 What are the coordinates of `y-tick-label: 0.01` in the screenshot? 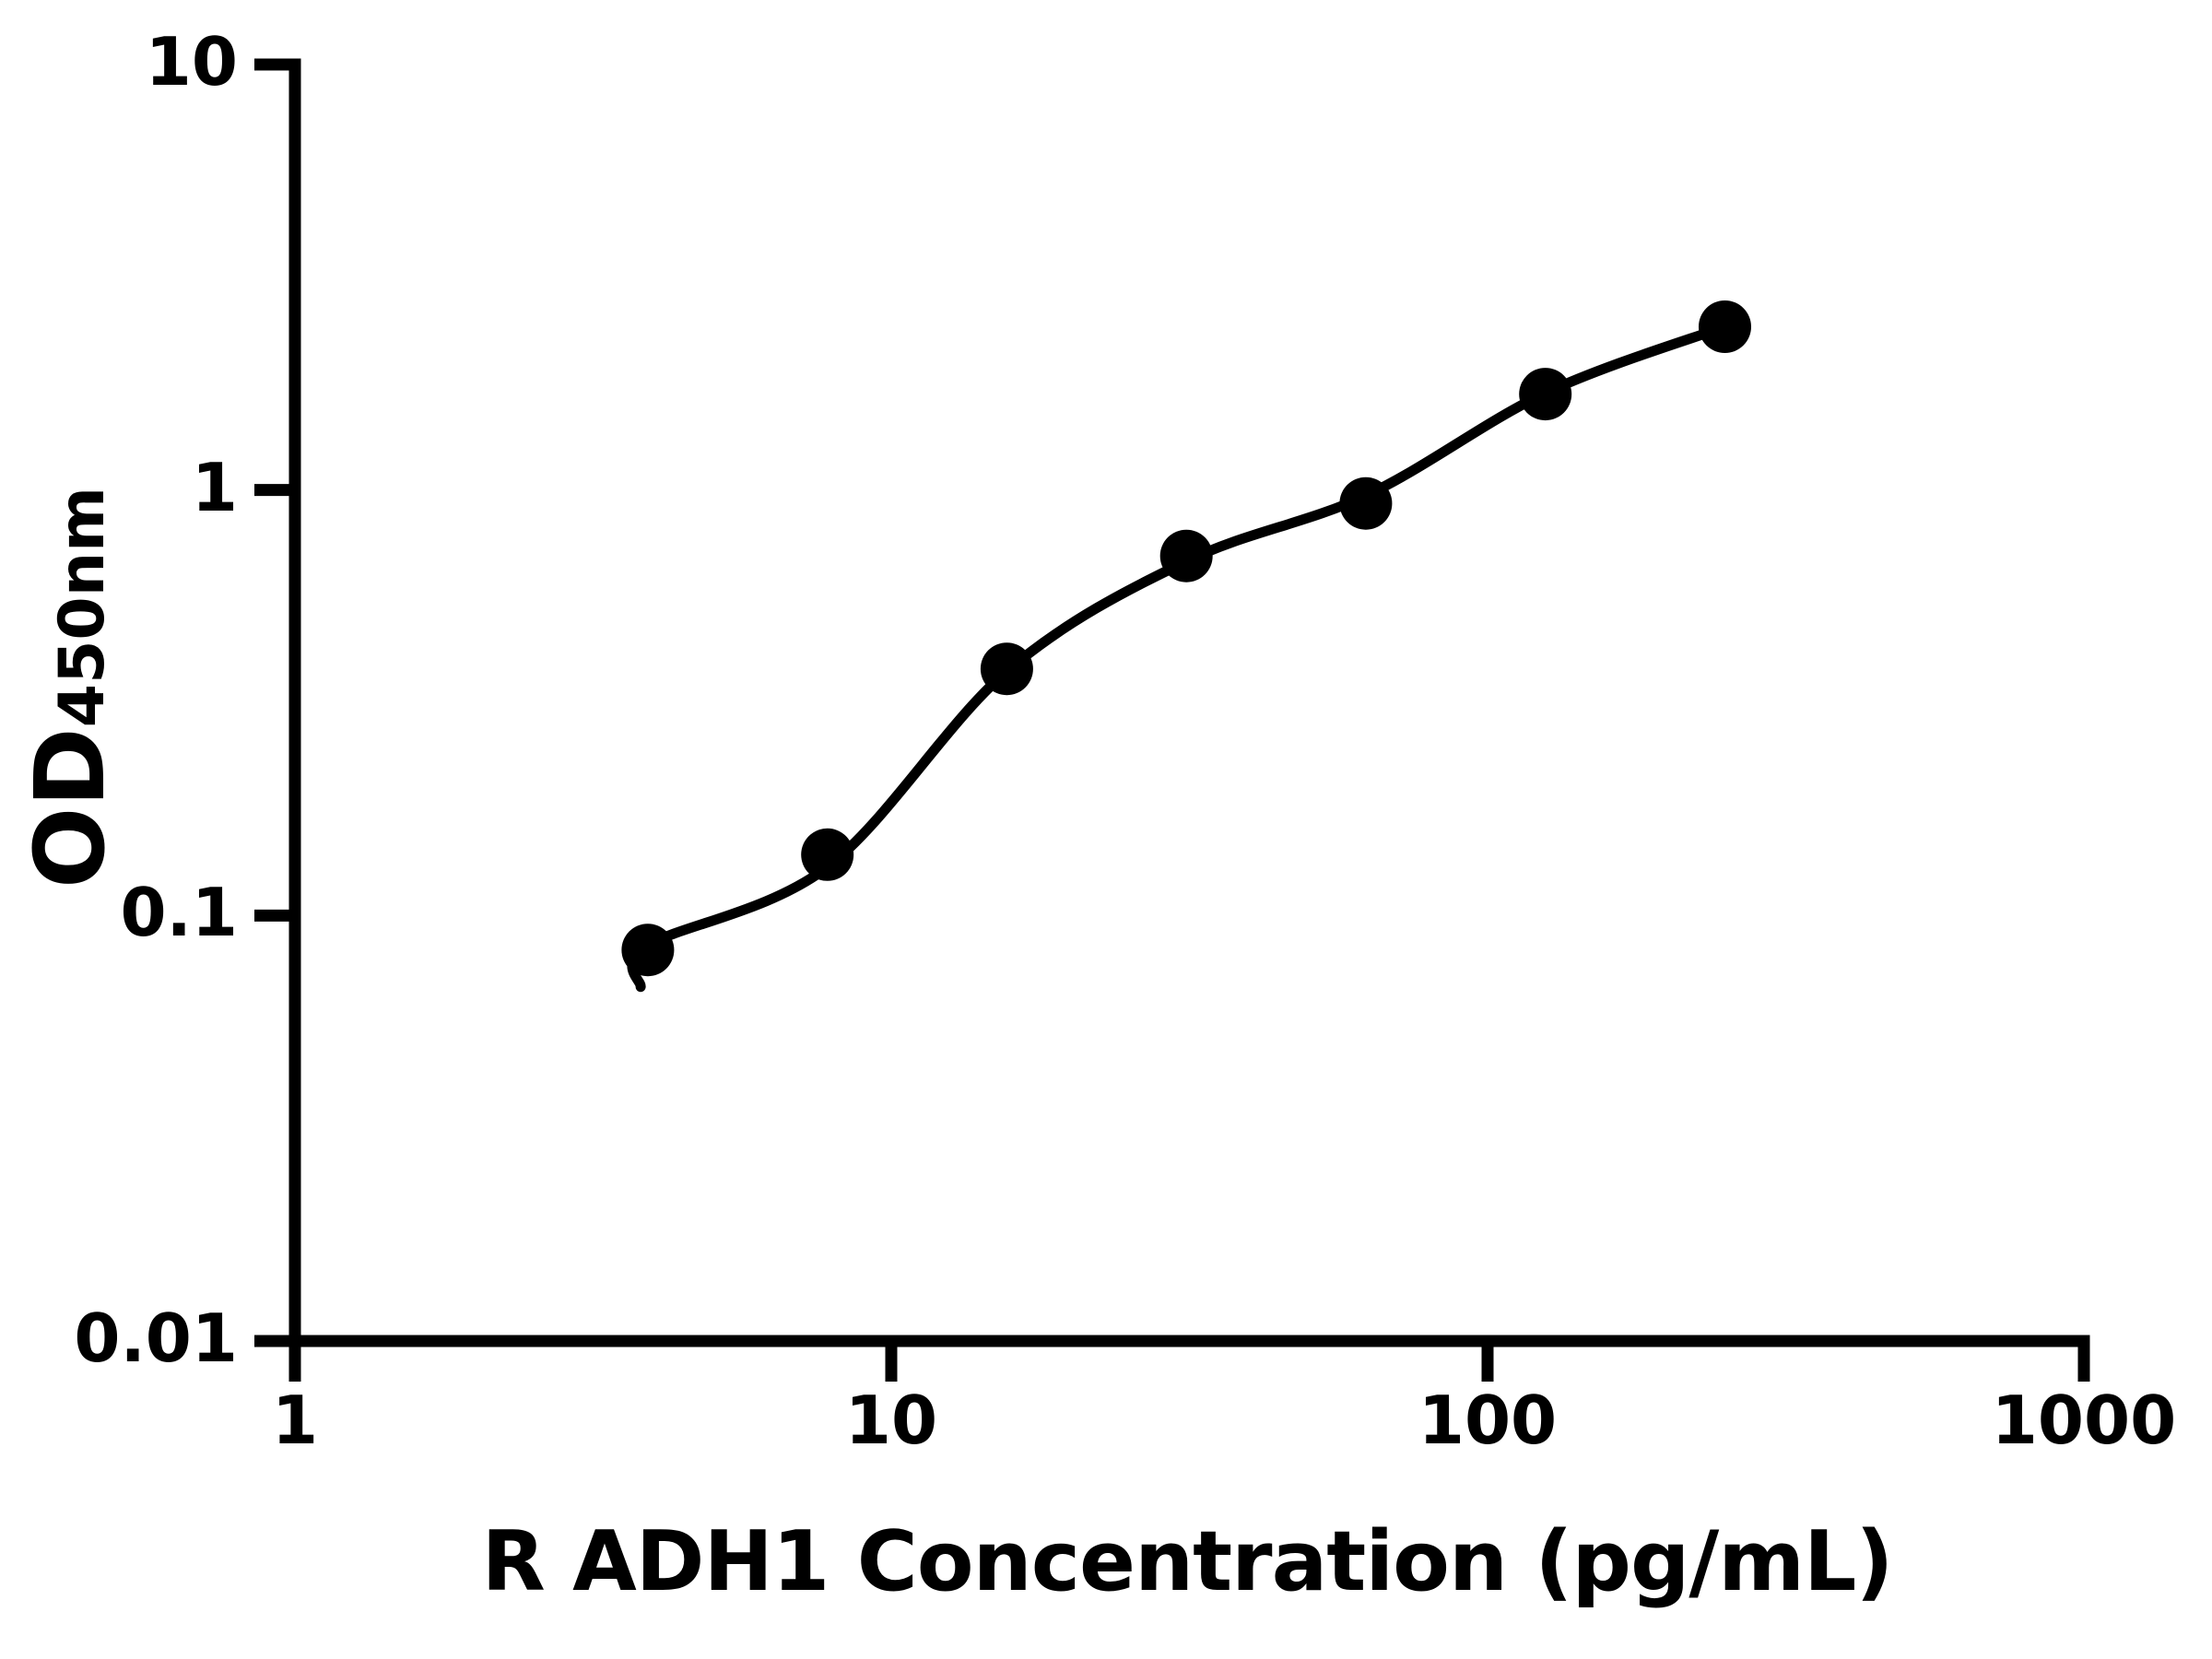 It's located at (156, 1339).